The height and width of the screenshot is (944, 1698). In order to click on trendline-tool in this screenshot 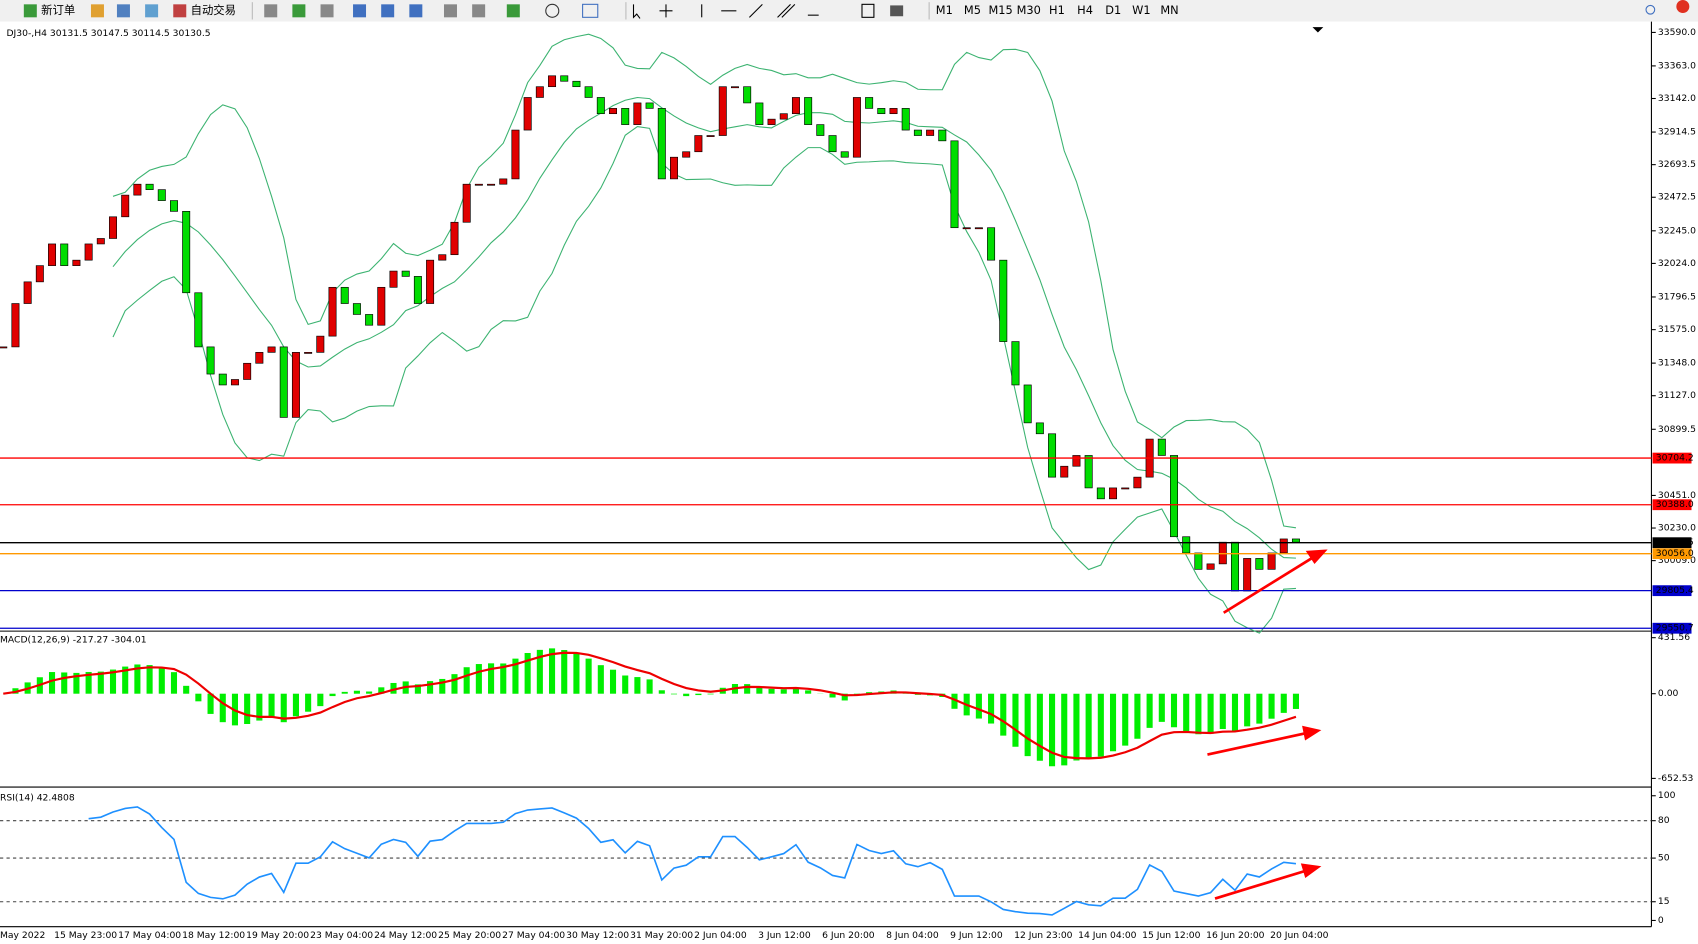, I will do `click(755, 10)`.